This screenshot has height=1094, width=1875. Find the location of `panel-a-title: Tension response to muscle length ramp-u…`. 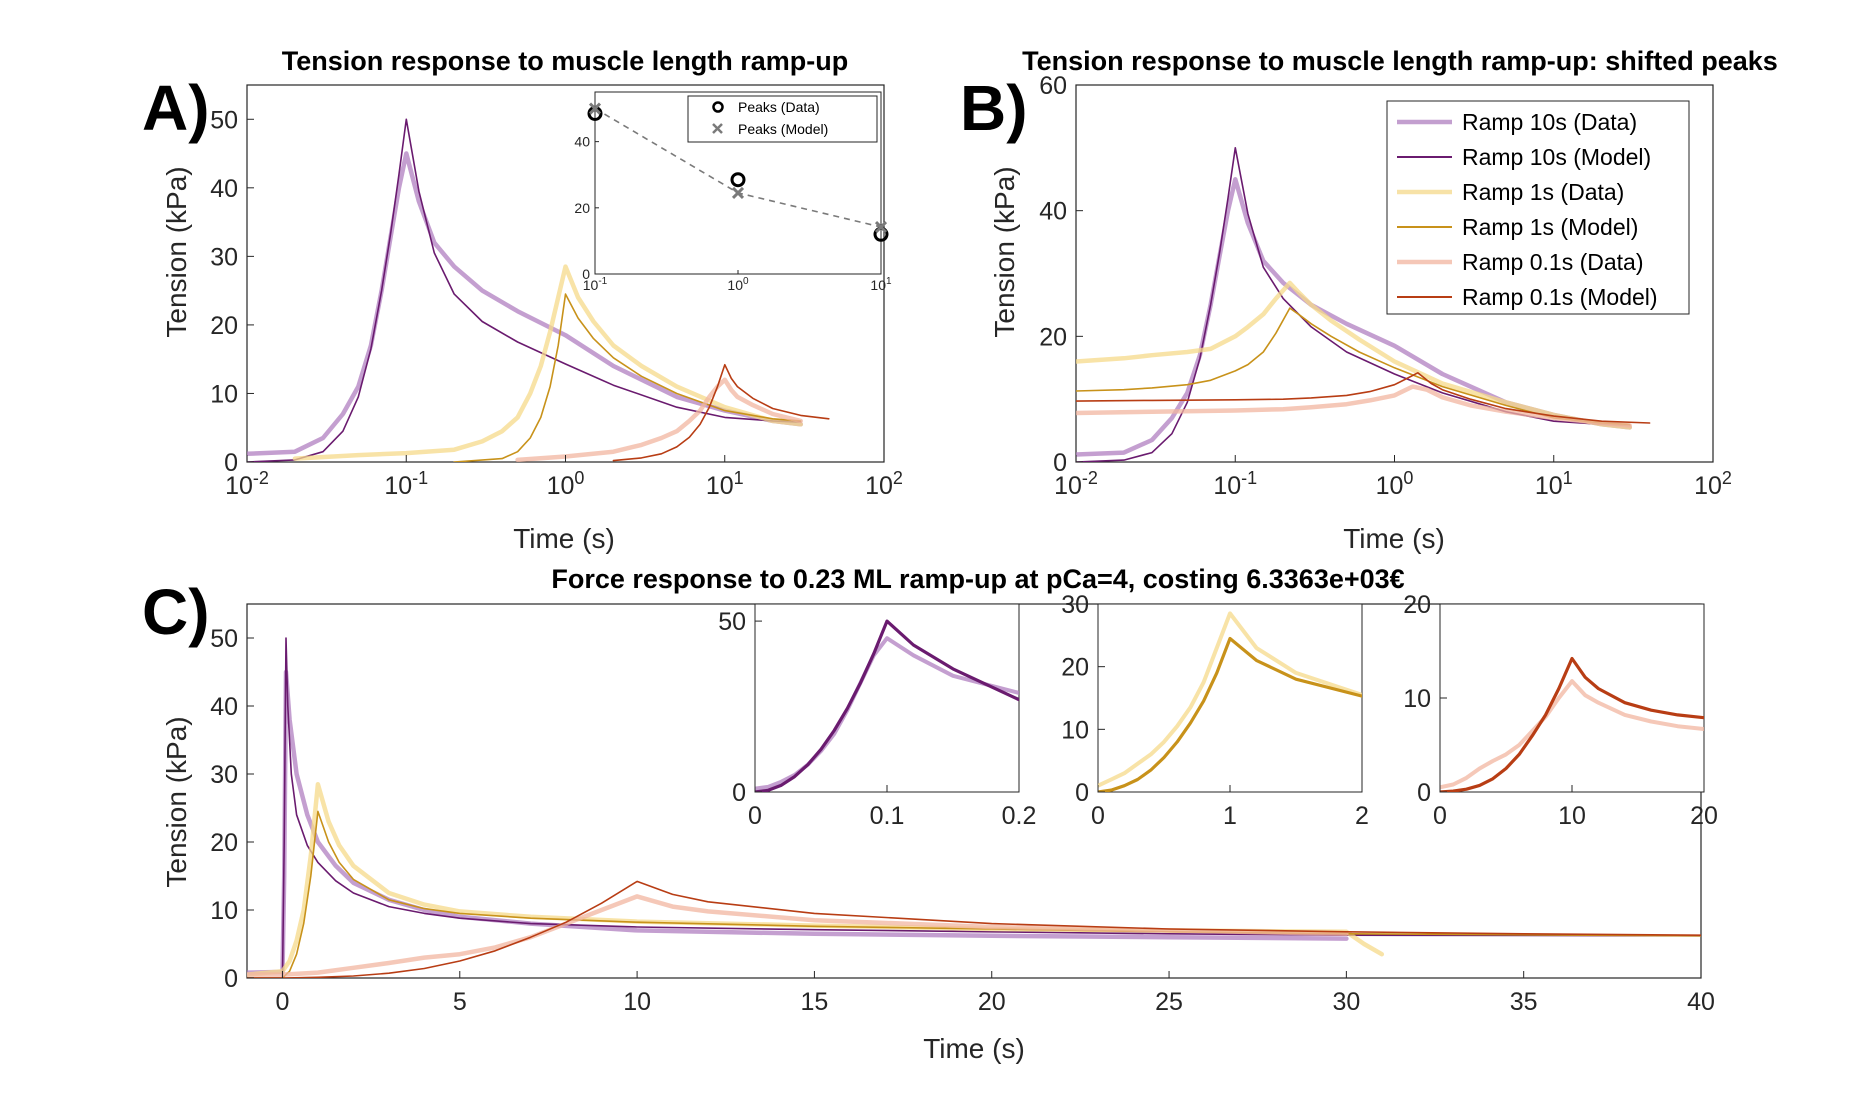

panel-a-title: Tension response to muscle length ramp-u… is located at coordinates (565, 61).